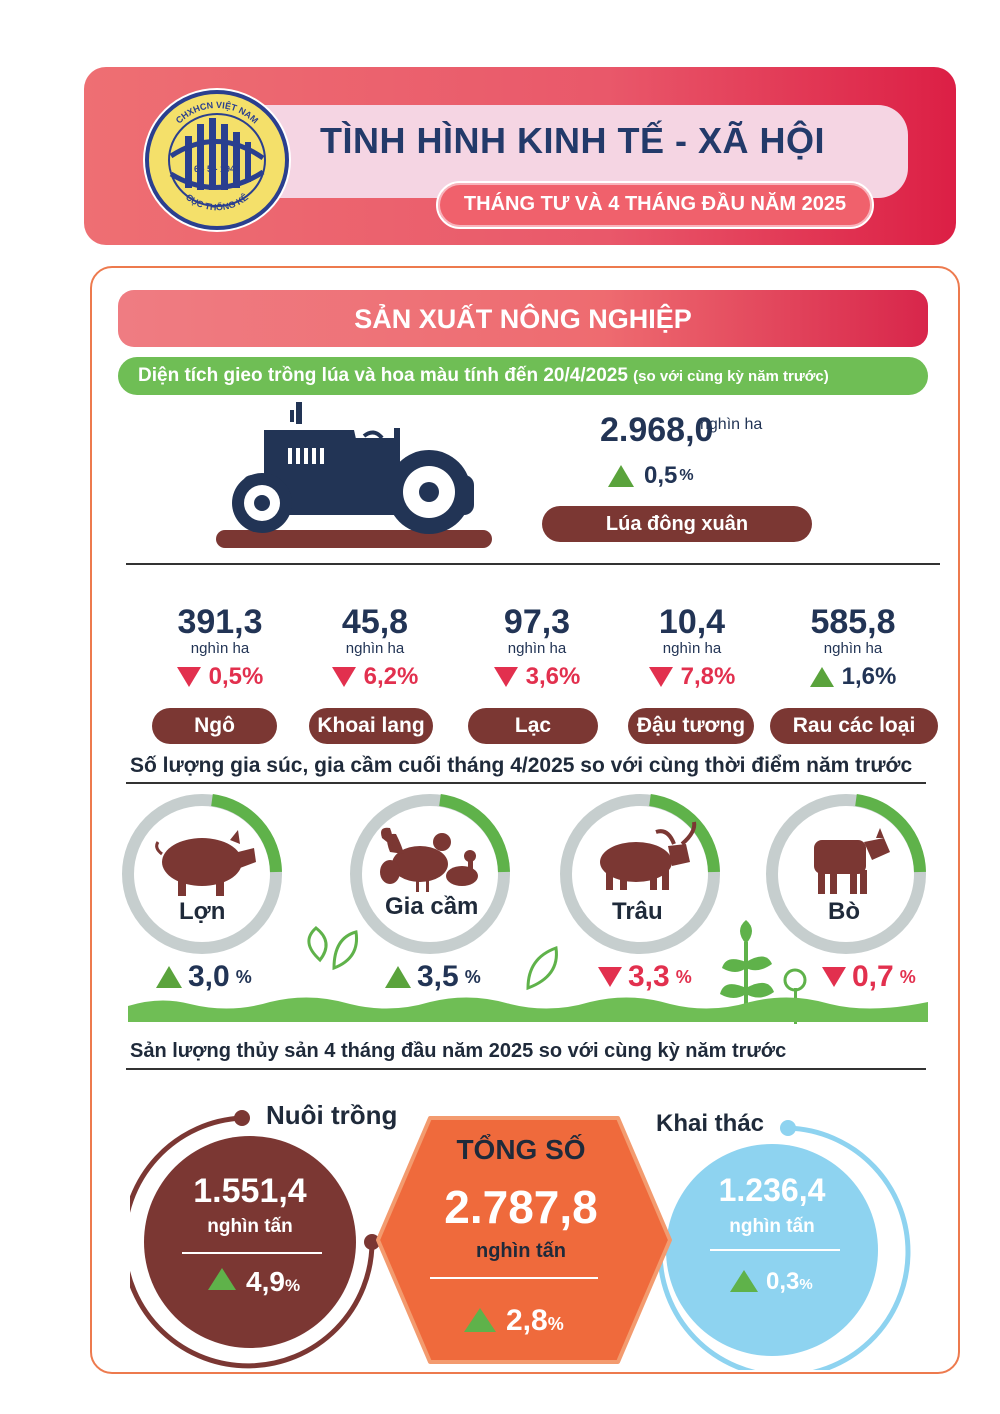 Image resolution: width=1000 pixels, height=1414 pixels. I want to click on crop-label-sweet-potato: Khoai lang, so click(371, 726).